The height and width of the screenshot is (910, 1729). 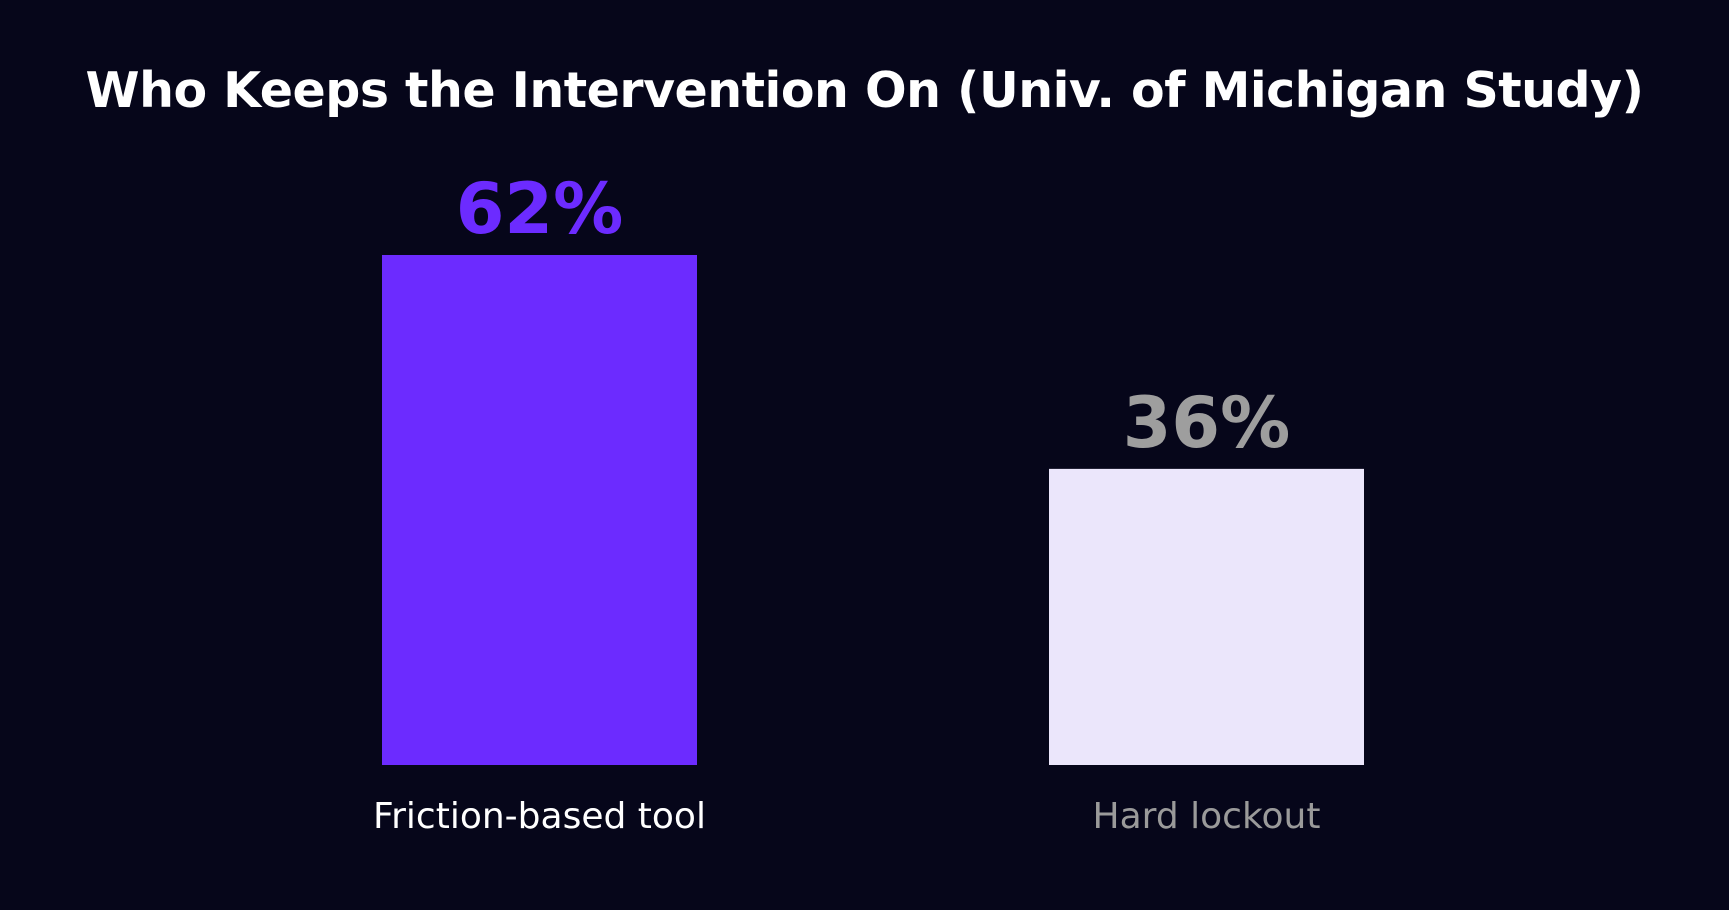 I want to click on category-label-friction-based-tool: Friction-based tool, so click(x=539, y=816).